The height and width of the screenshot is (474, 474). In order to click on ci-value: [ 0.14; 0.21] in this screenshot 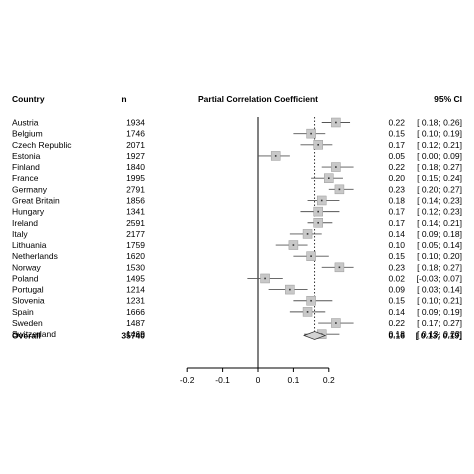, I will do `click(439, 223)`.